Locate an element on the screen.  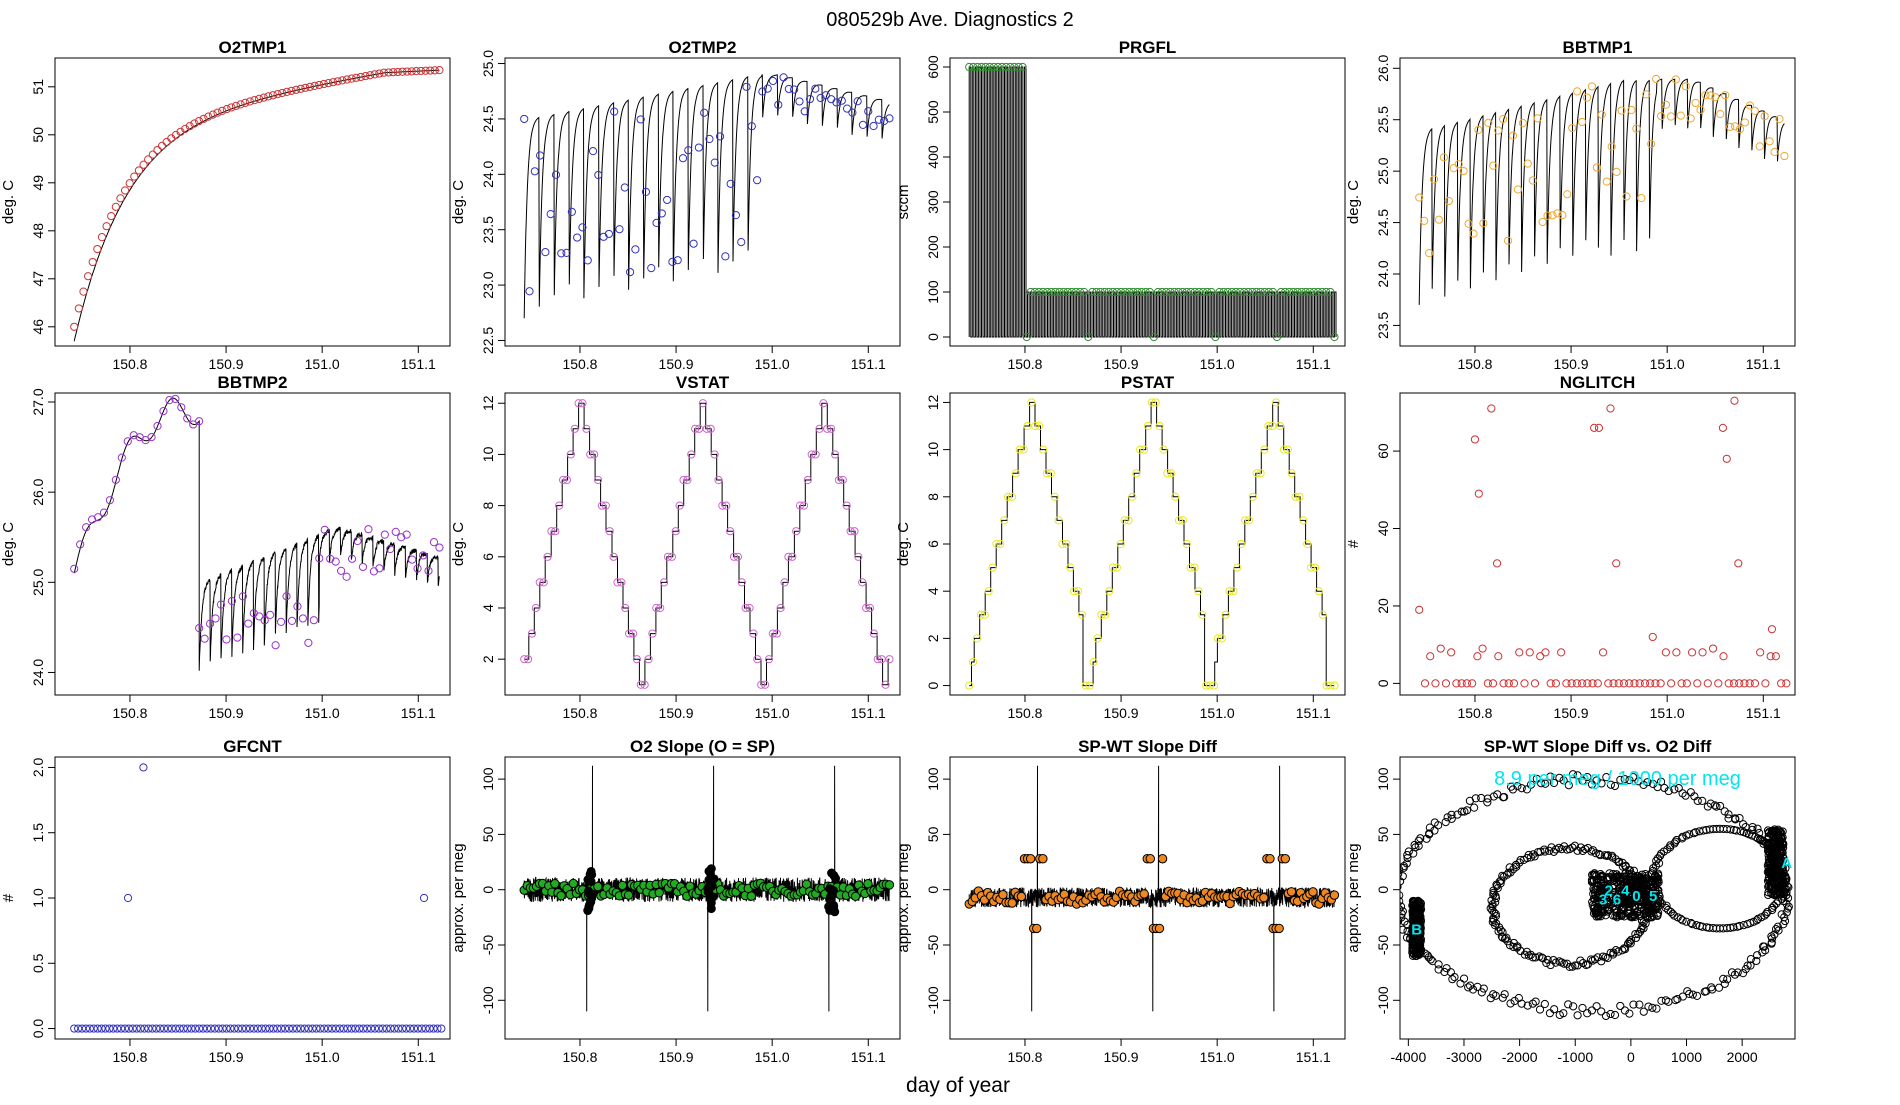
y-tick-label: 100 is located at coordinates (933, 779).